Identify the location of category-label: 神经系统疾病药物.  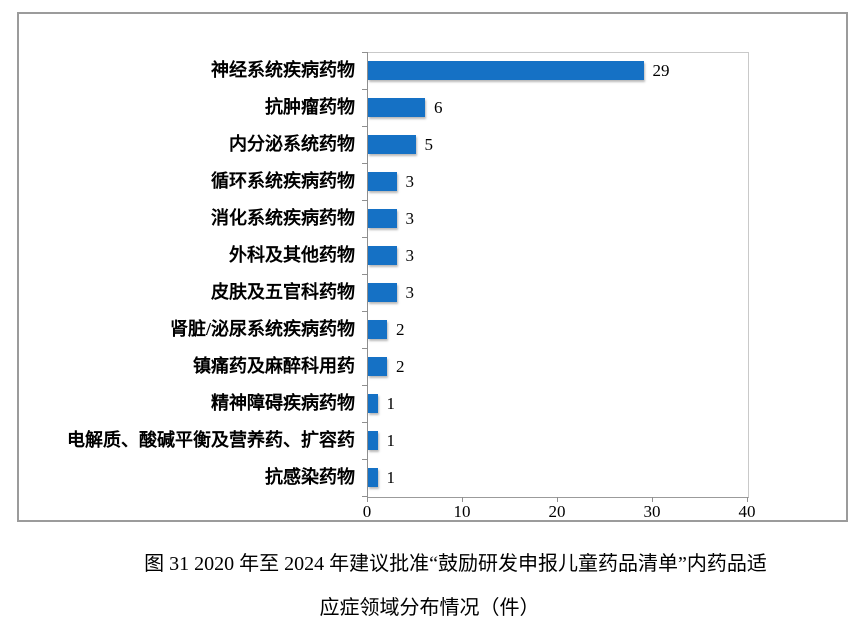
(283, 70).